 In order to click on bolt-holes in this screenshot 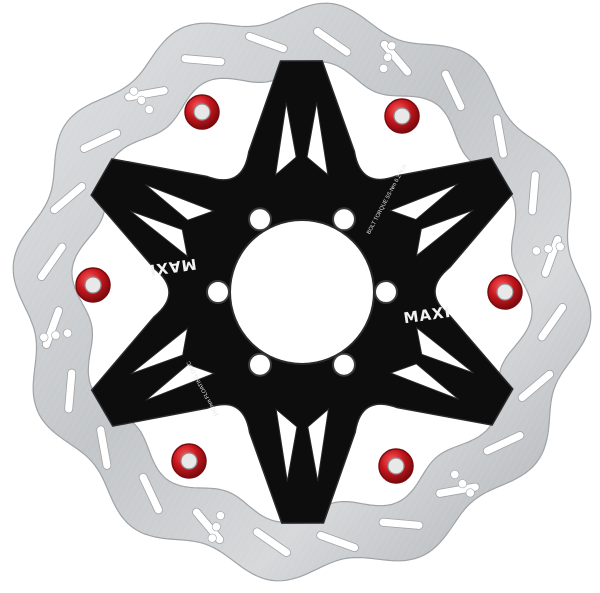, I will do `click(302, 292)`.